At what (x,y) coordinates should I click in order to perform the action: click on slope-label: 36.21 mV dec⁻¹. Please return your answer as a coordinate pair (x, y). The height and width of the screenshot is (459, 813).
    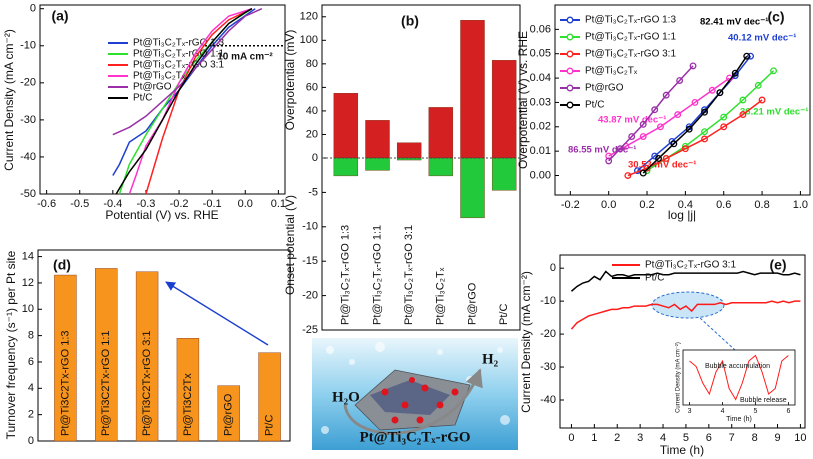
    Looking at the image, I should click on (774, 112).